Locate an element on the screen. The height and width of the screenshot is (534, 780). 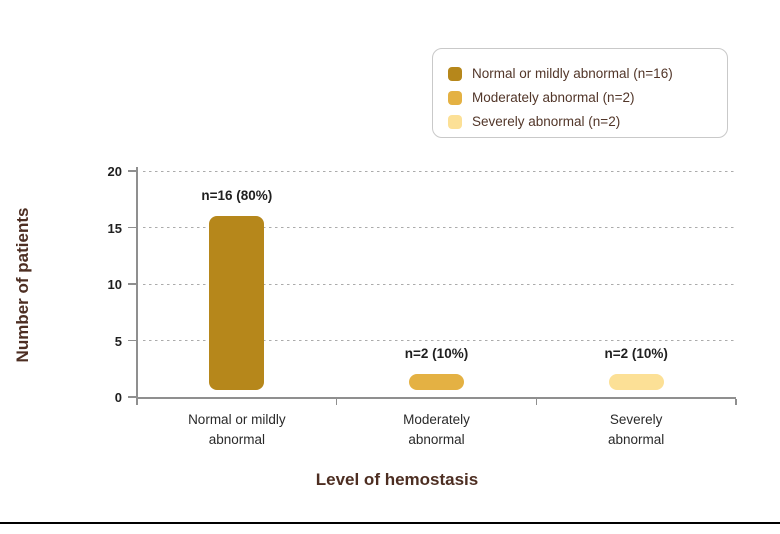
legend-item: Severely abnormal (n=2) is located at coordinates (582, 122).